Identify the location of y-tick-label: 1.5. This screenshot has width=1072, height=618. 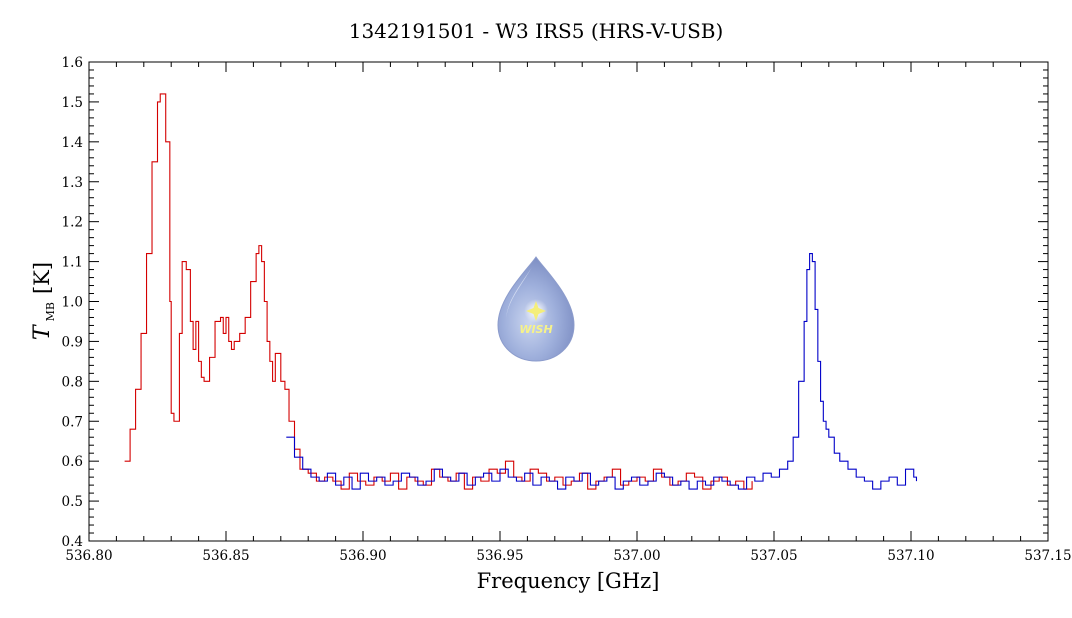
(72, 103).